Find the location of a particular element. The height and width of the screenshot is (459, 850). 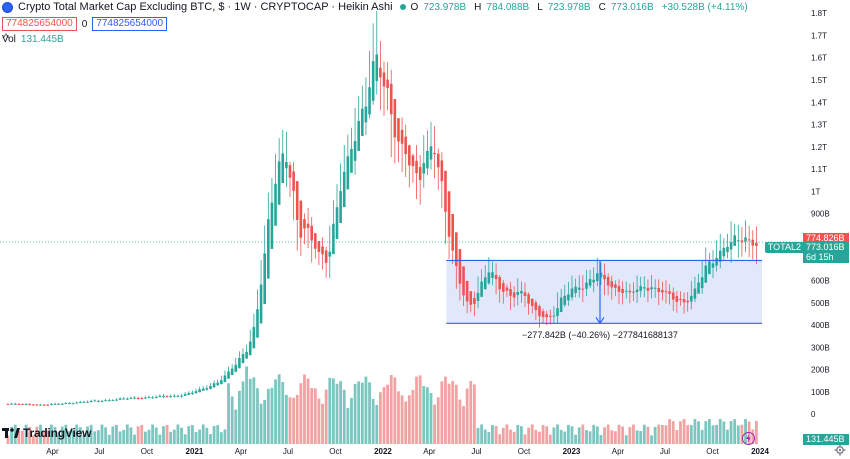

chevron-up-icon is located at coordinates (6, 36).